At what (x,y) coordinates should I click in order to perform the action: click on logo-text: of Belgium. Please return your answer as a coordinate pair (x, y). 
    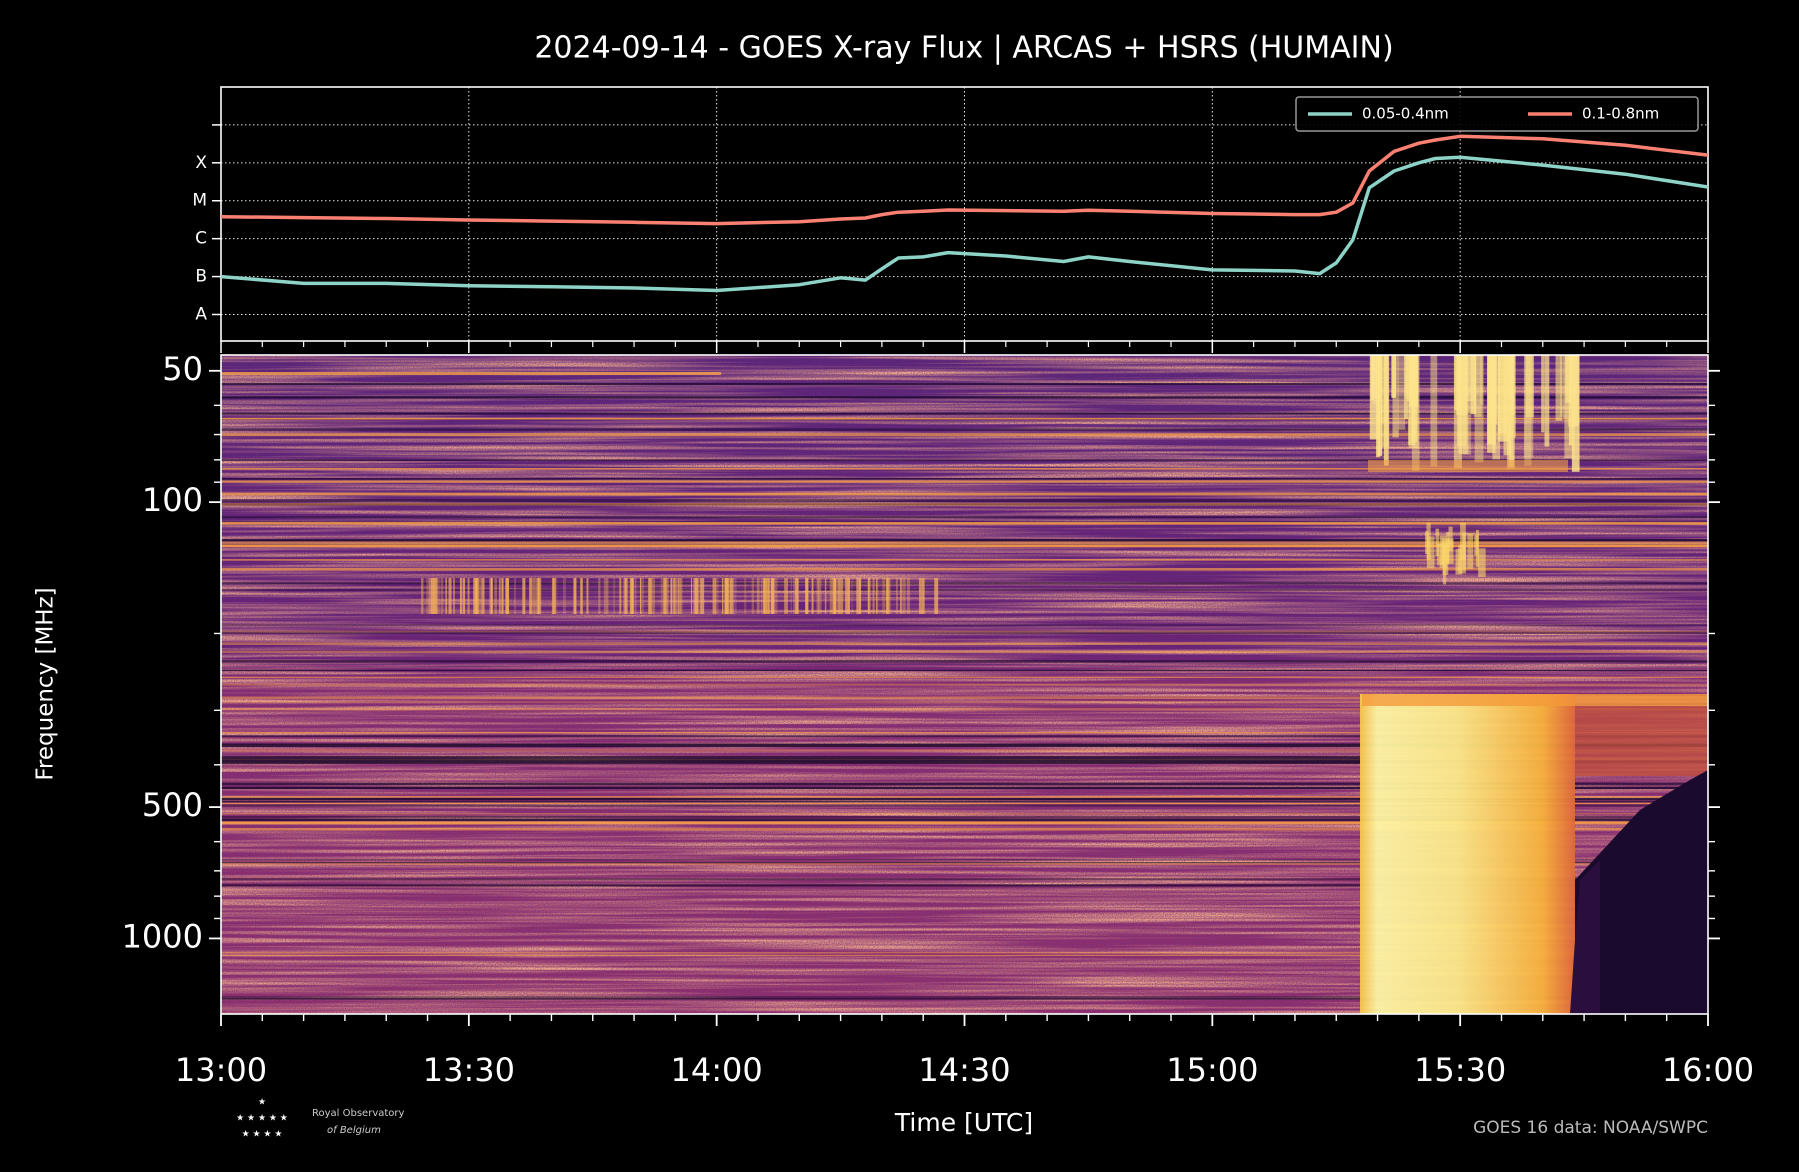
    Looking at the image, I should click on (354, 1130).